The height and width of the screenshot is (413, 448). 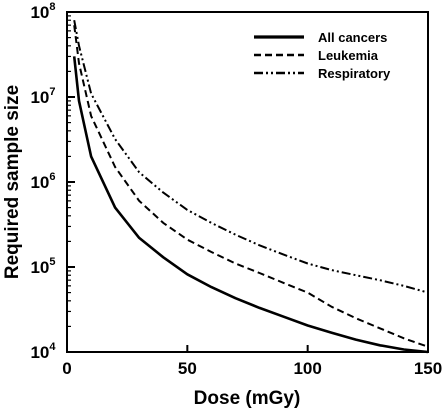 What do you see at coordinates (348, 55) in the screenshot?
I see `legend-label: Leukemia` at bounding box center [348, 55].